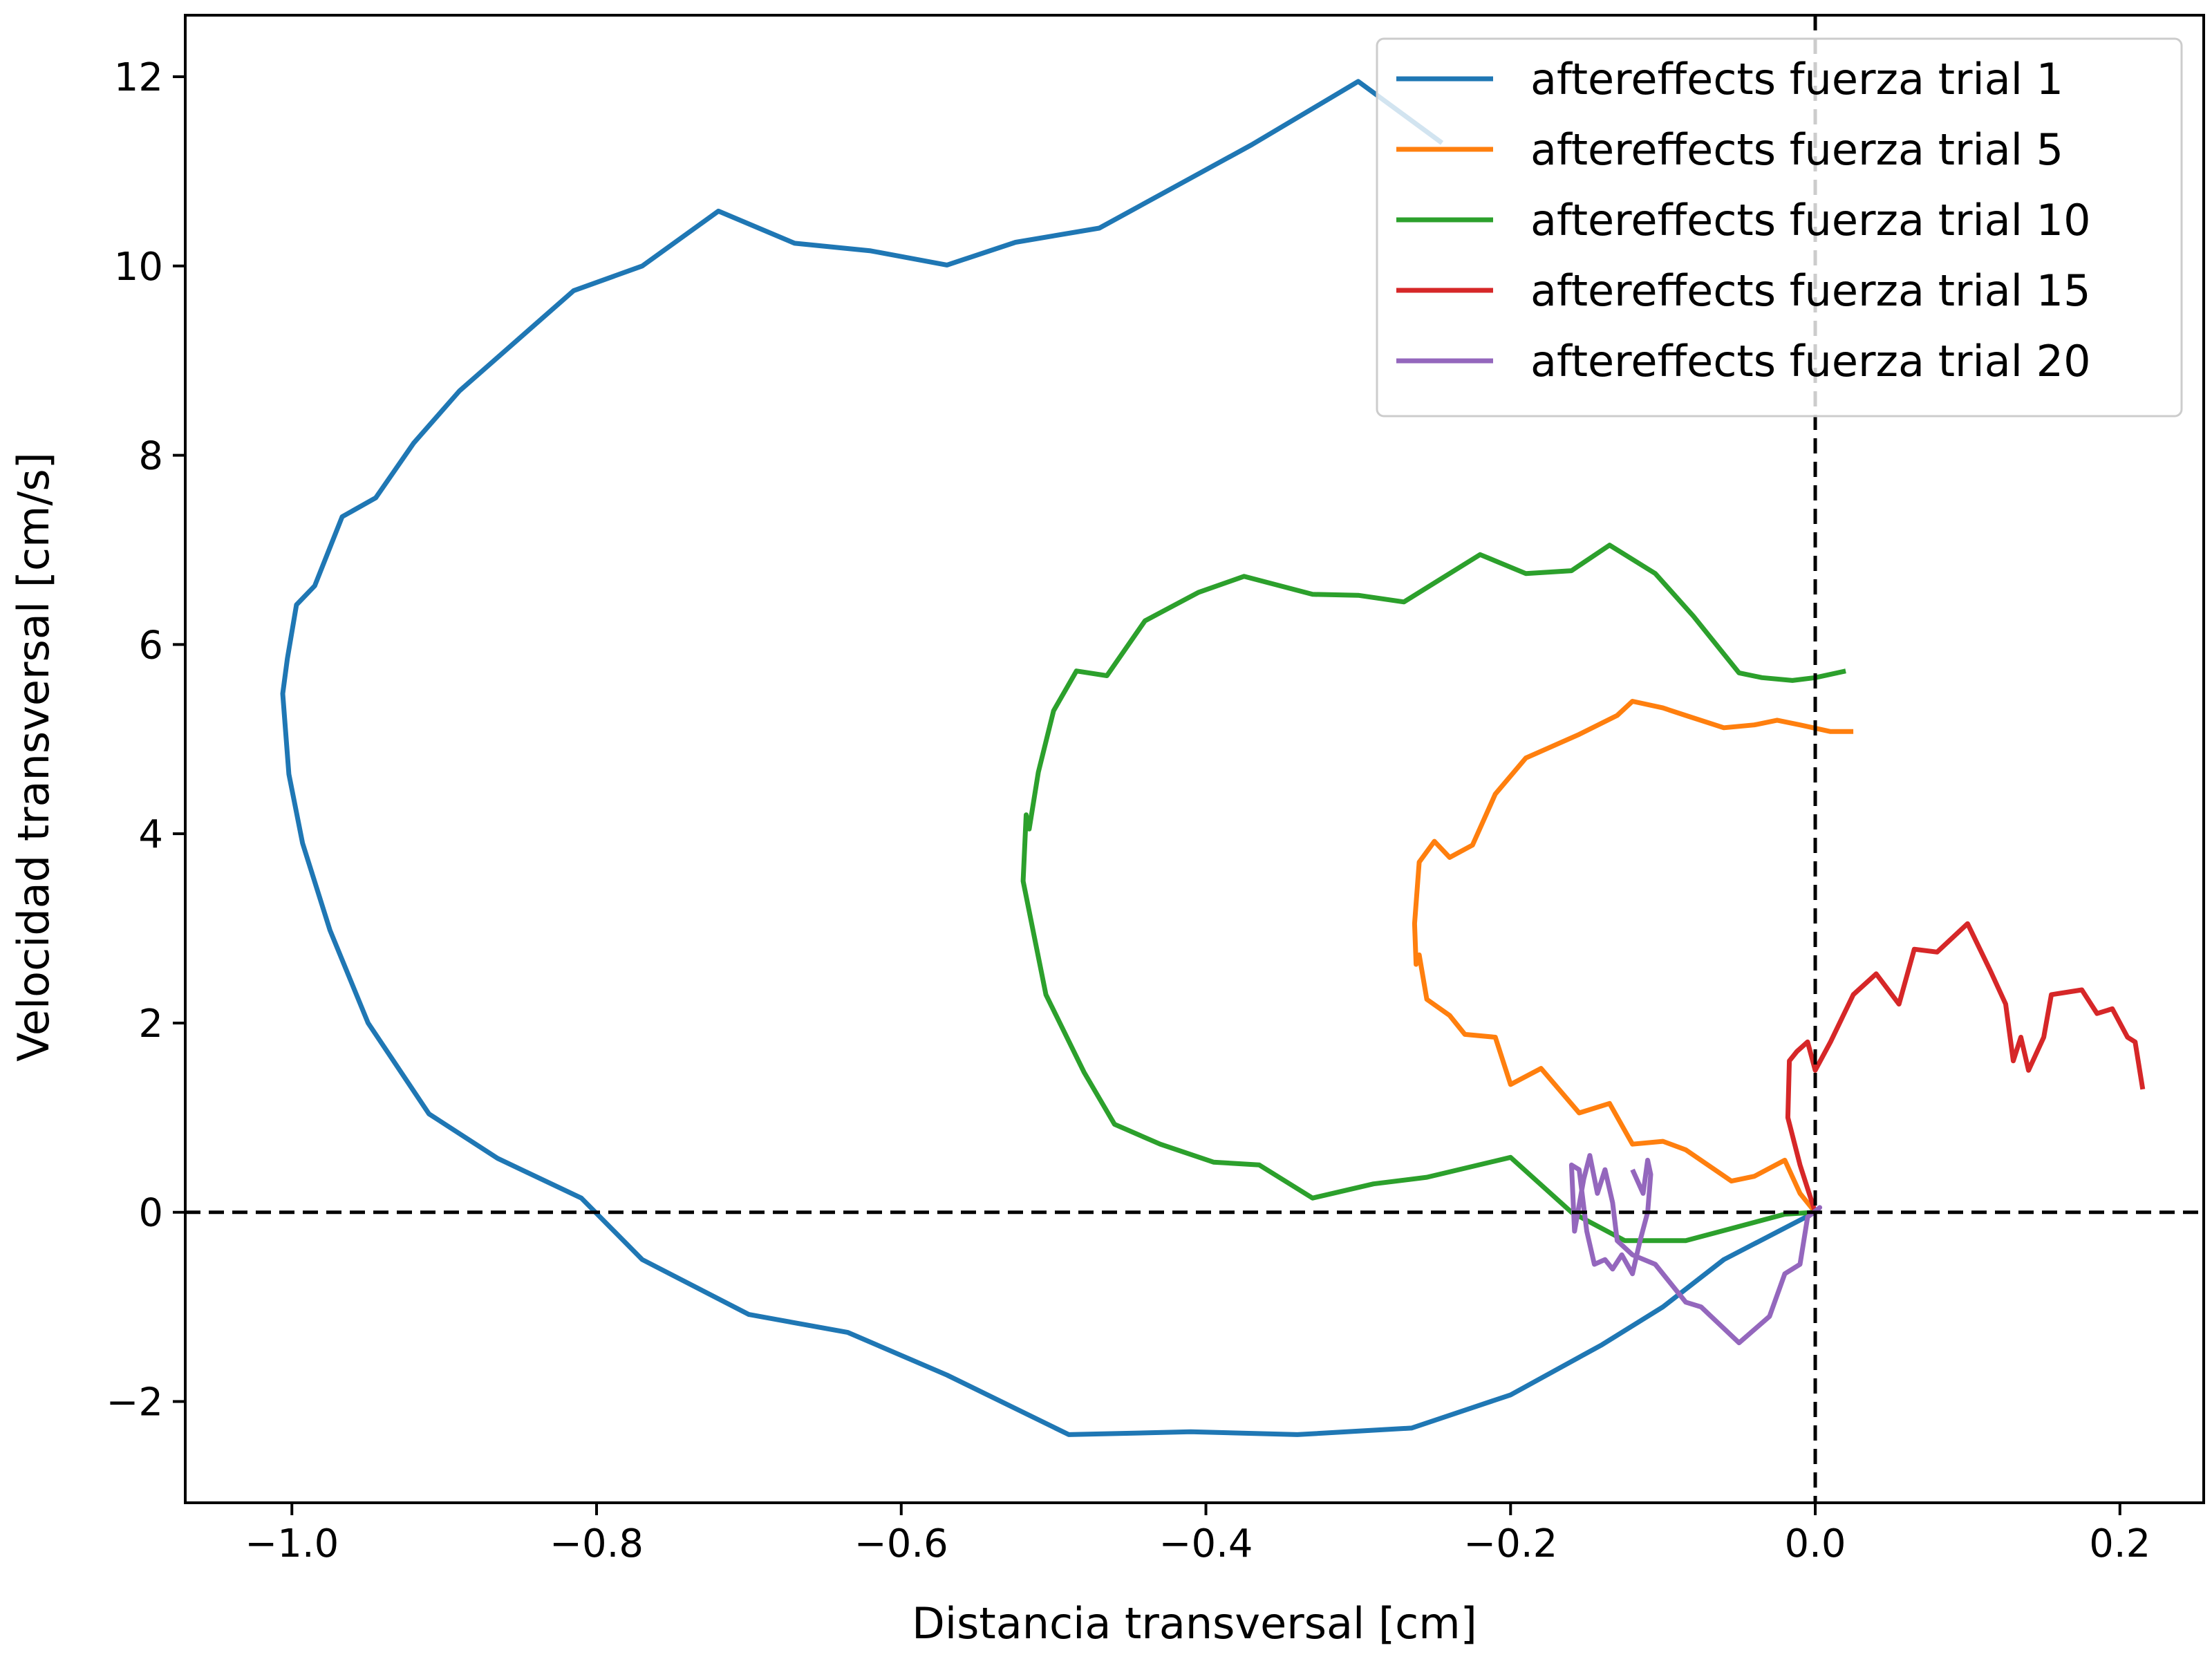 Image resolution: width=2212 pixels, height=1659 pixels. What do you see at coordinates (1510, 1544) in the screenshot?
I see `x-tick-label: −0.2` at bounding box center [1510, 1544].